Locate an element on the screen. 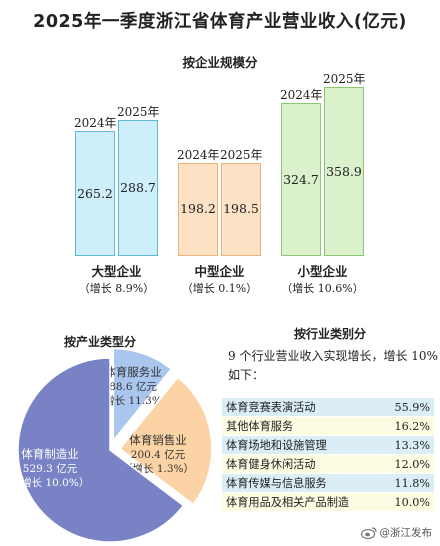 The width and height of the screenshot is (440, 546). watermark-text: @浙江发布 is located at coordinates (406, 533).